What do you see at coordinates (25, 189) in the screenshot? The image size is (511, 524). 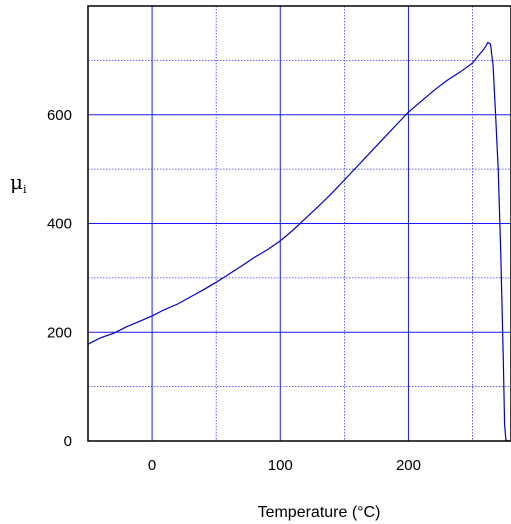 I see `y-axis-label-subscript: i` at bounding box center [25, 189].